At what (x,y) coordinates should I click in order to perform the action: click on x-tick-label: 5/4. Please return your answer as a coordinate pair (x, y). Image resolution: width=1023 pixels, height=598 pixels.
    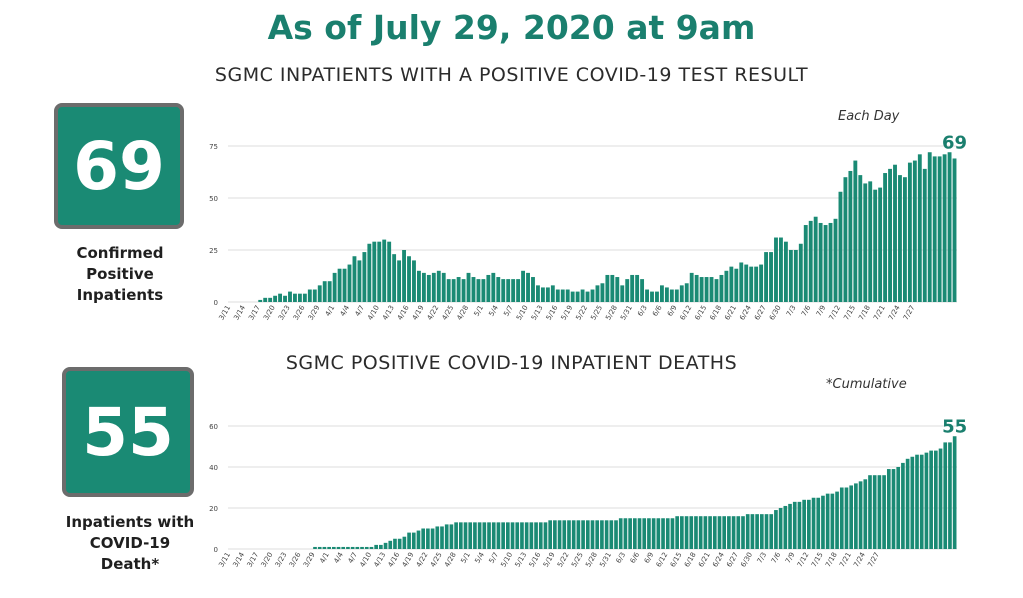
    Looking at the image, I should click on (479, 558).